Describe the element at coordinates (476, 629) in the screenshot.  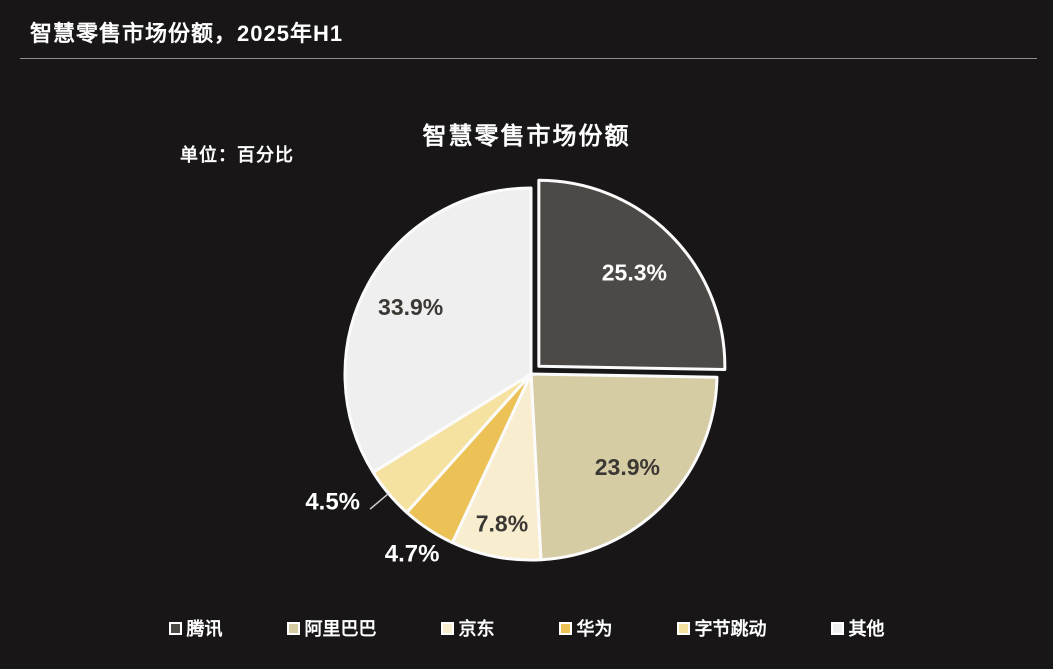
I see `legend-label: 京东` at that location.